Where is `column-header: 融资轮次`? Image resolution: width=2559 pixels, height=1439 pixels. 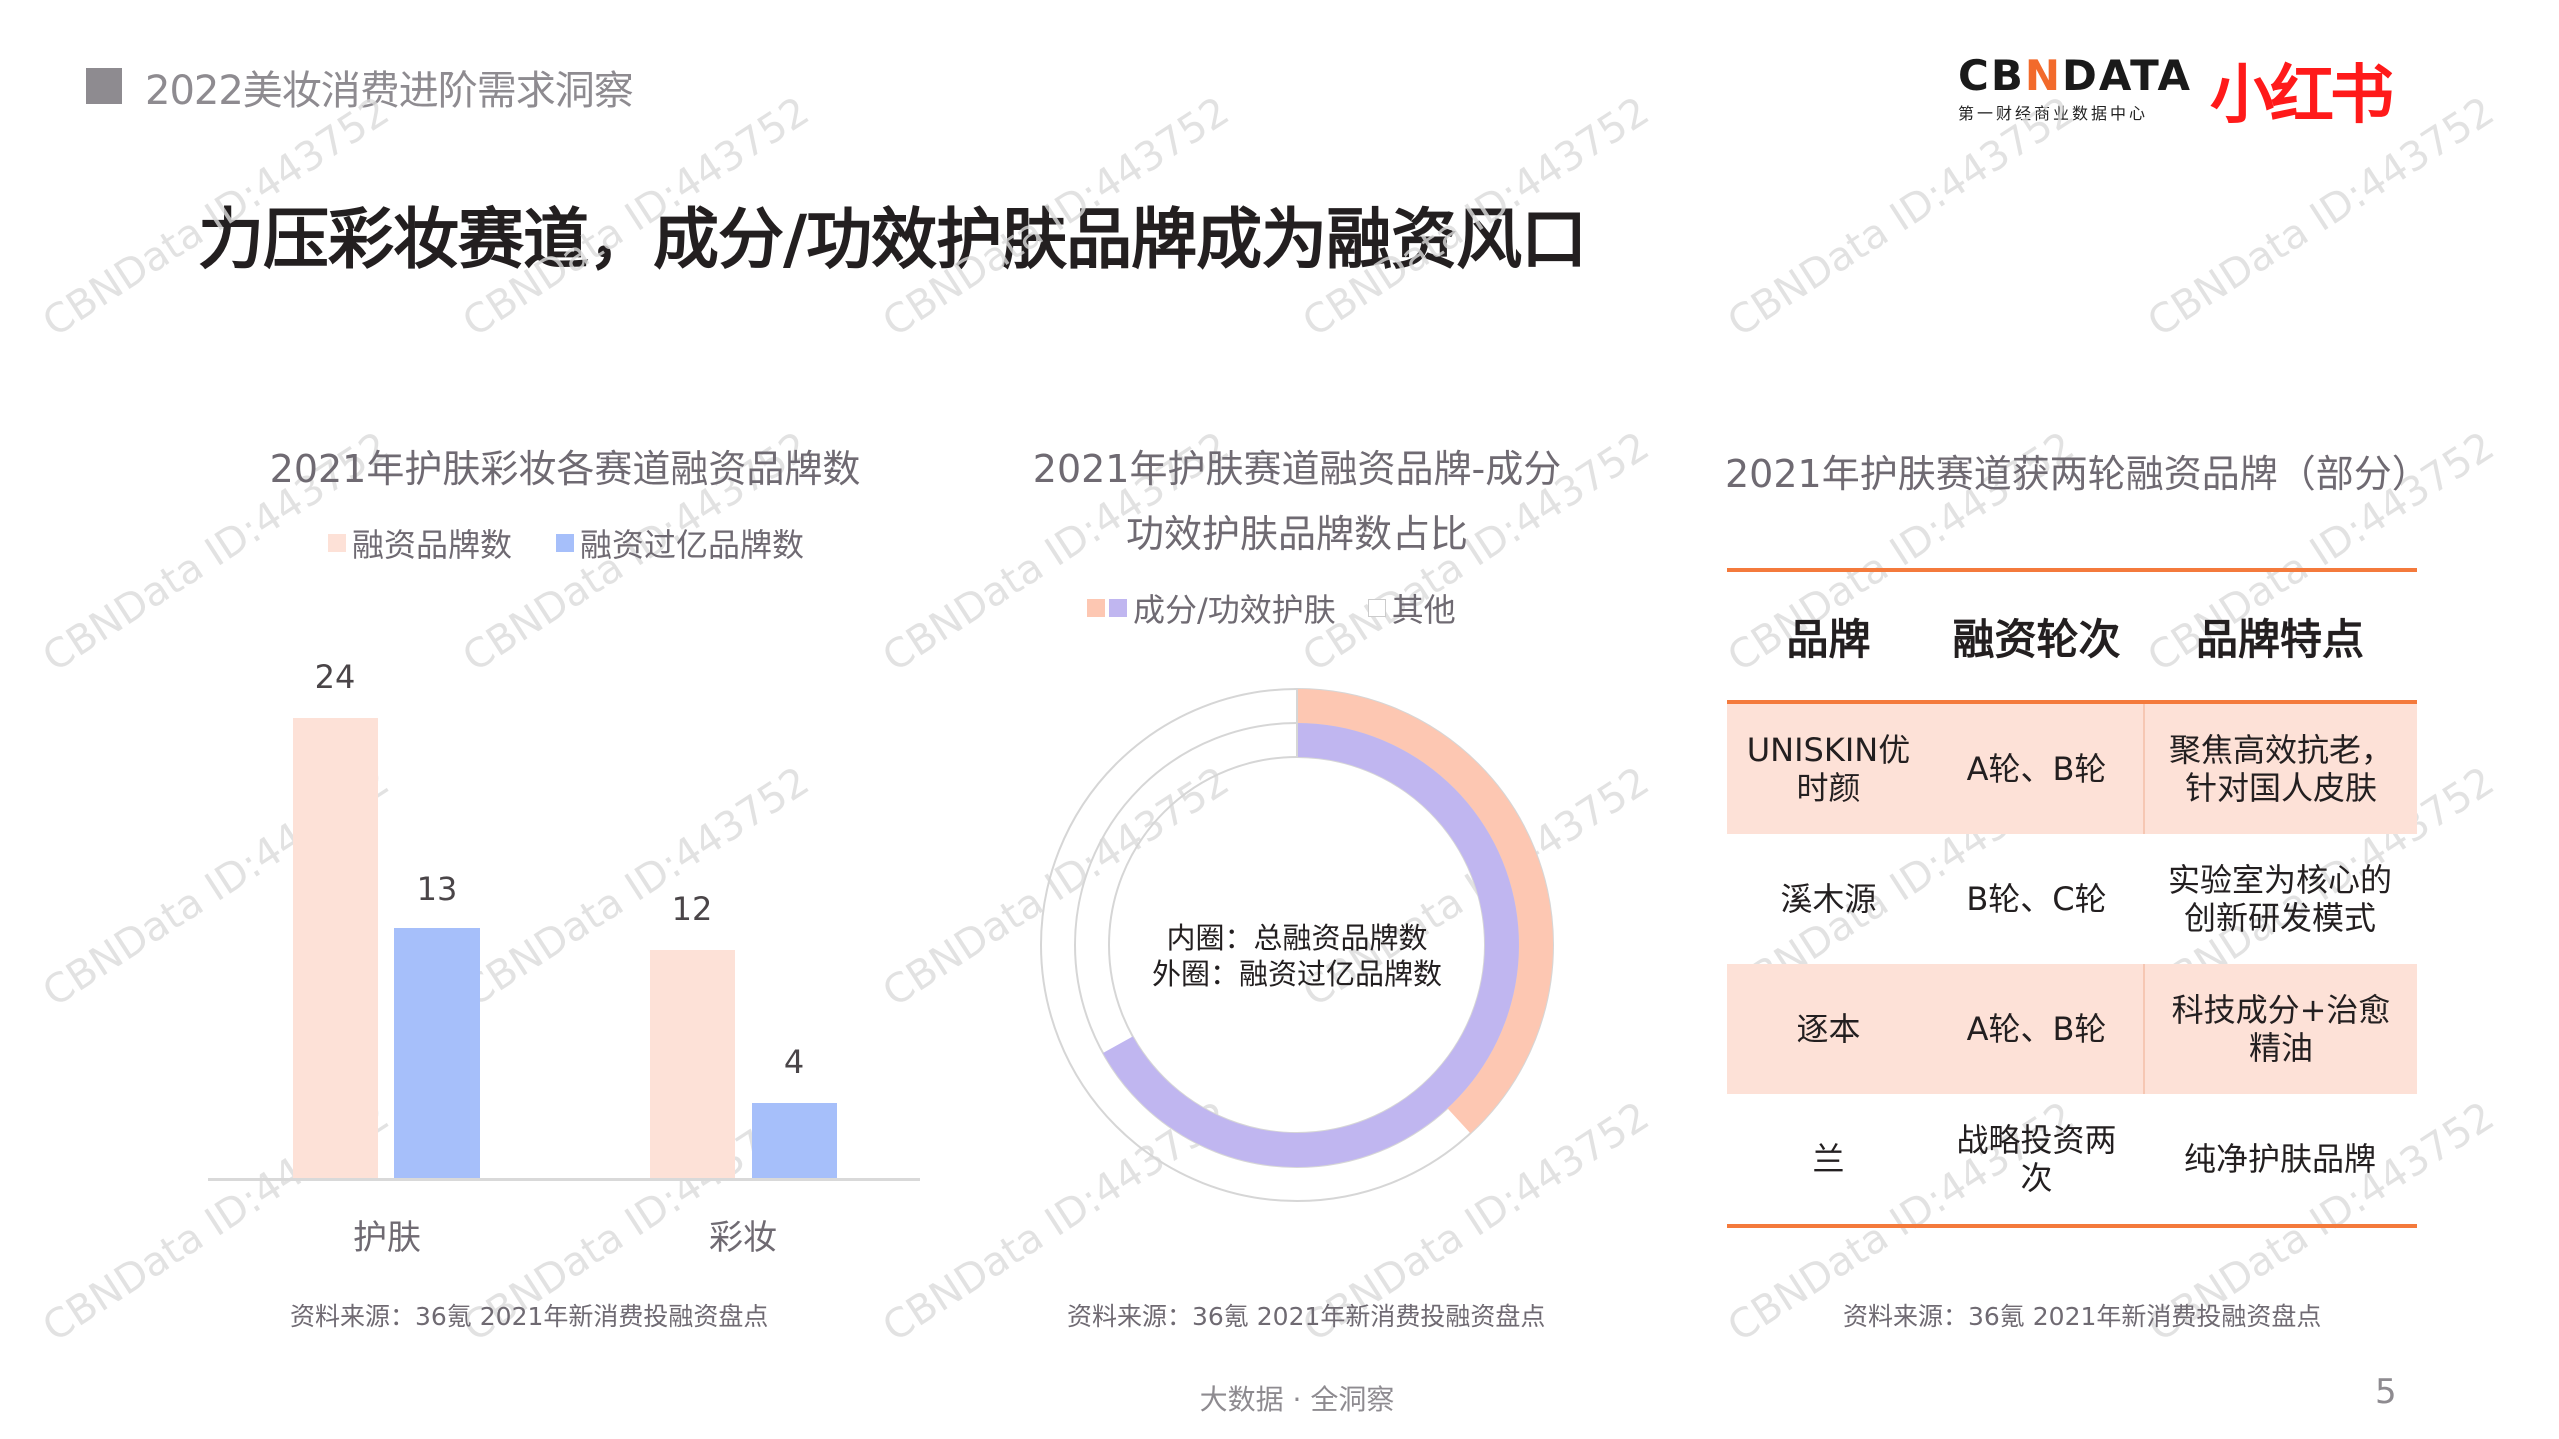 column-header: 融资轮次 is located at coordinates (2036, 639).